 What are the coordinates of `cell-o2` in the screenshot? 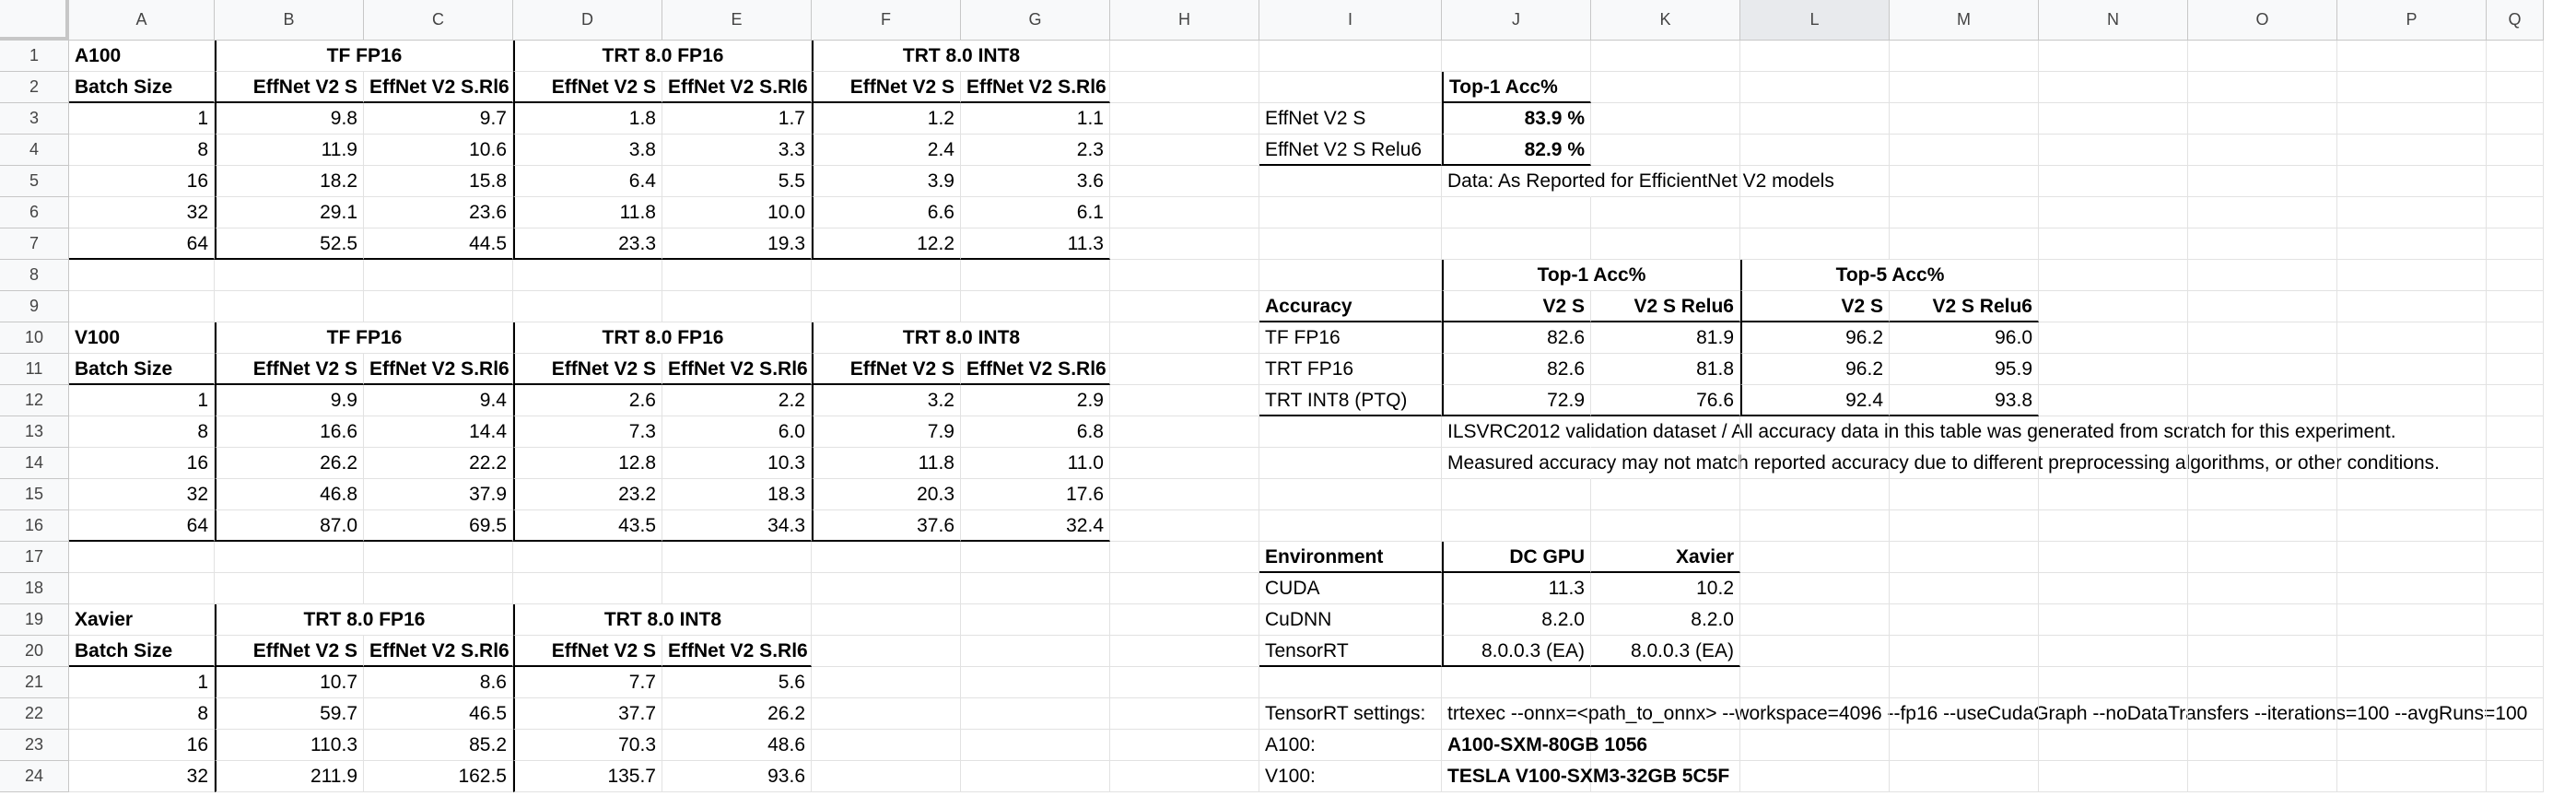 It's located at (2262, 87).